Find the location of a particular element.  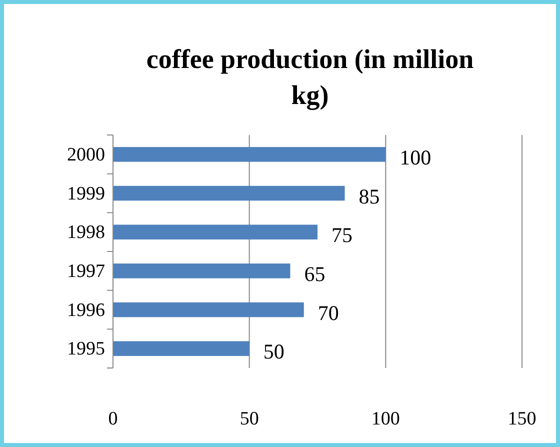

data-label: 65 is located at coordinates (315, 274).